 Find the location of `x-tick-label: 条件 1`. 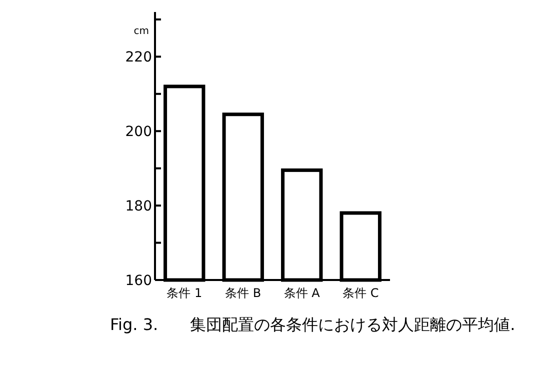

x-tick-label: 条件 1 is located at coordinates (184, 293).